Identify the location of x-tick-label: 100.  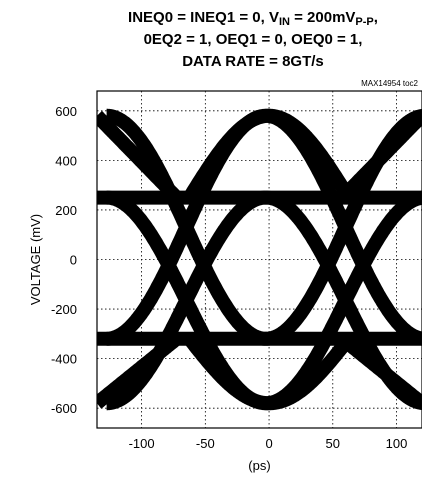
(397, 443).